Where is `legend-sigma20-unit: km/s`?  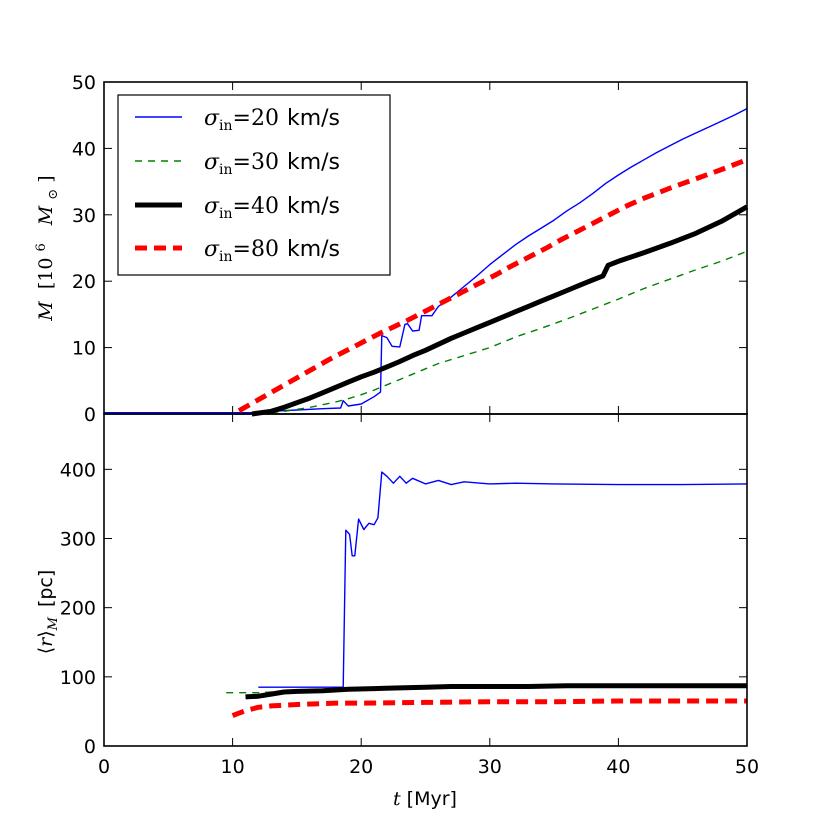
legend-sigma20-unit: km/s is located at coordinates (313, 118).